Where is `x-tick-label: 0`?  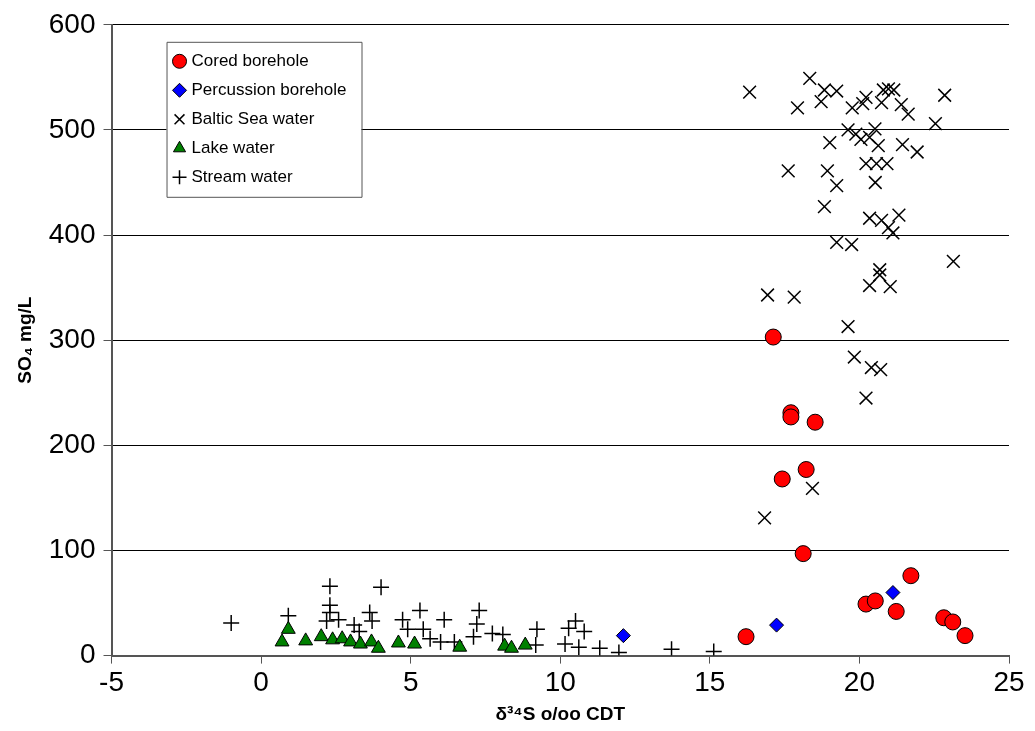
x-tick-label: 0 is located at coordinates (261, 682).